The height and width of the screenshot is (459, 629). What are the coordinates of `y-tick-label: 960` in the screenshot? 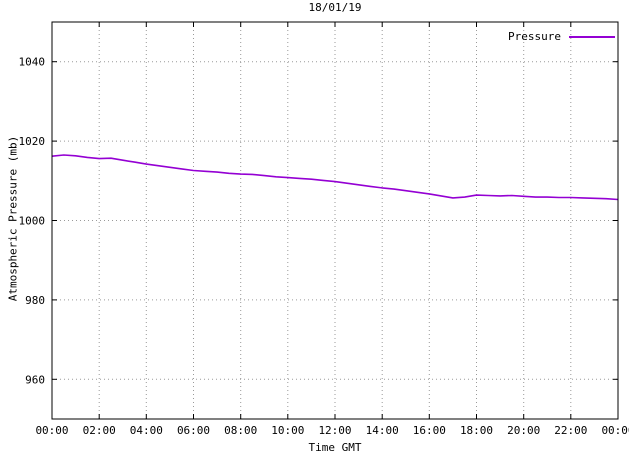 It's located at (35, 379).